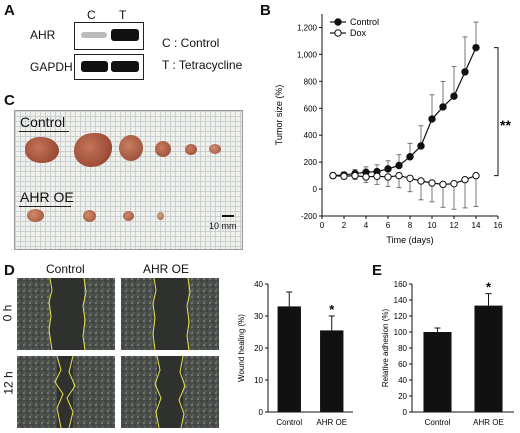  What do you see at coordinates (364, 22) in the screenshot?
I see `legend-label: Control` at bounding box center [364, 22].